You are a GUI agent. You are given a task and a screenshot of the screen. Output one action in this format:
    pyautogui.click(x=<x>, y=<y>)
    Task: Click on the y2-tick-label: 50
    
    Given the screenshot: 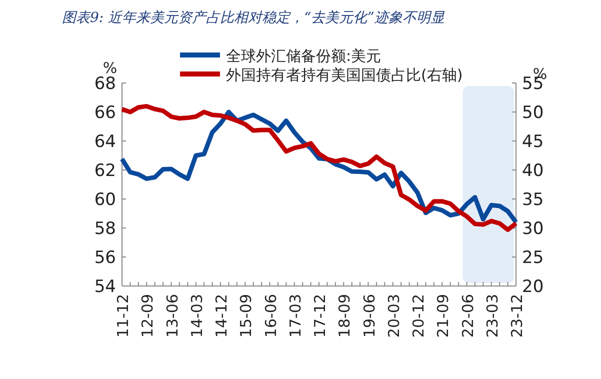 What is the action you would take?
    pyautogui.click(x=533, y=113)
    